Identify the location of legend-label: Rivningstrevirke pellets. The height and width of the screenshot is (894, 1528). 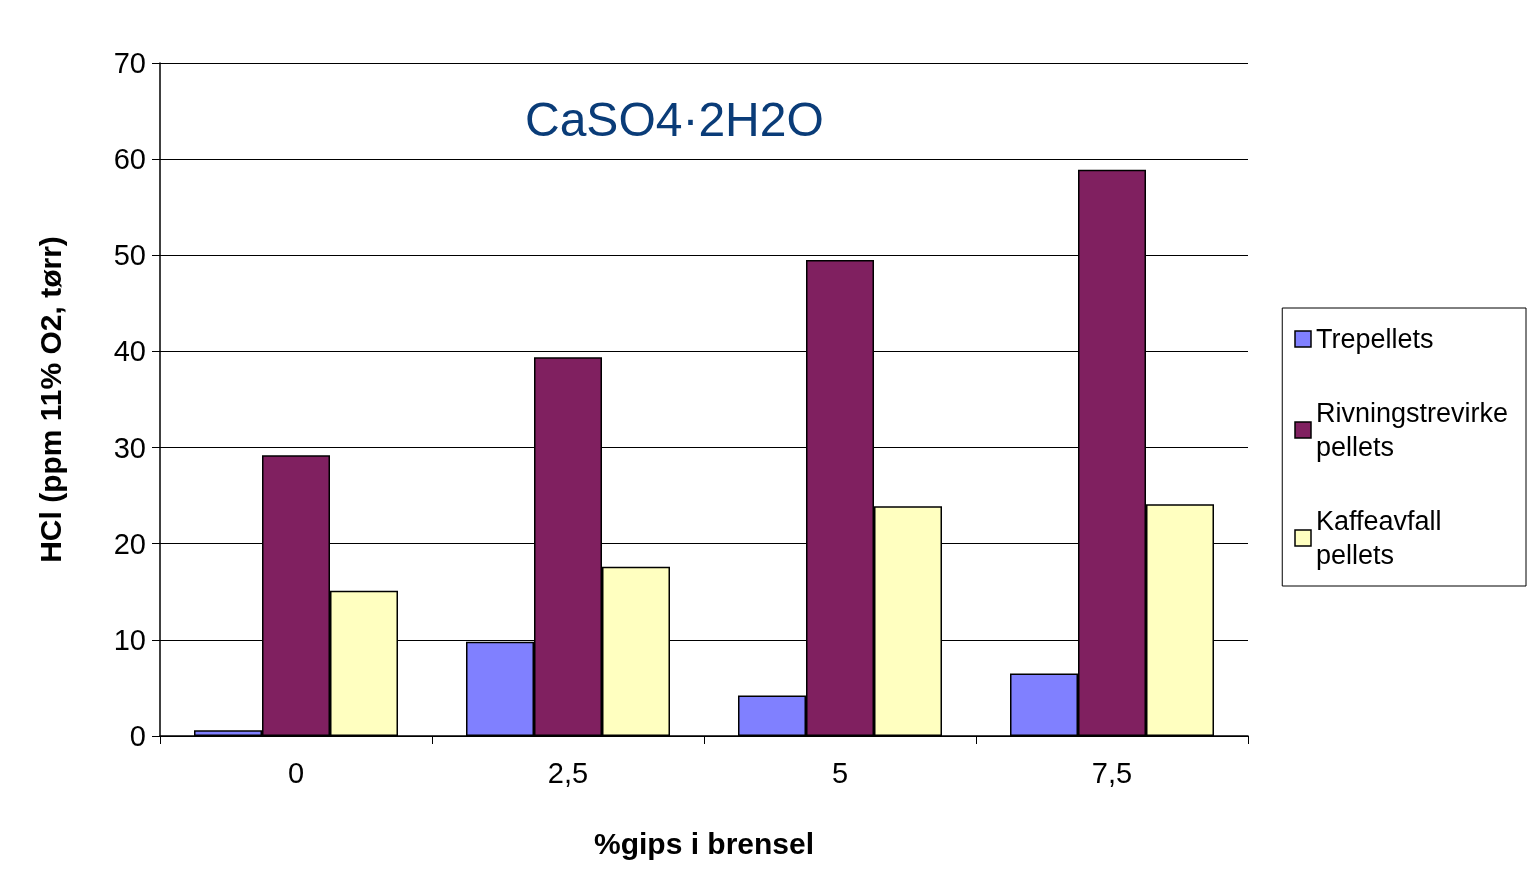
(1416, 430).